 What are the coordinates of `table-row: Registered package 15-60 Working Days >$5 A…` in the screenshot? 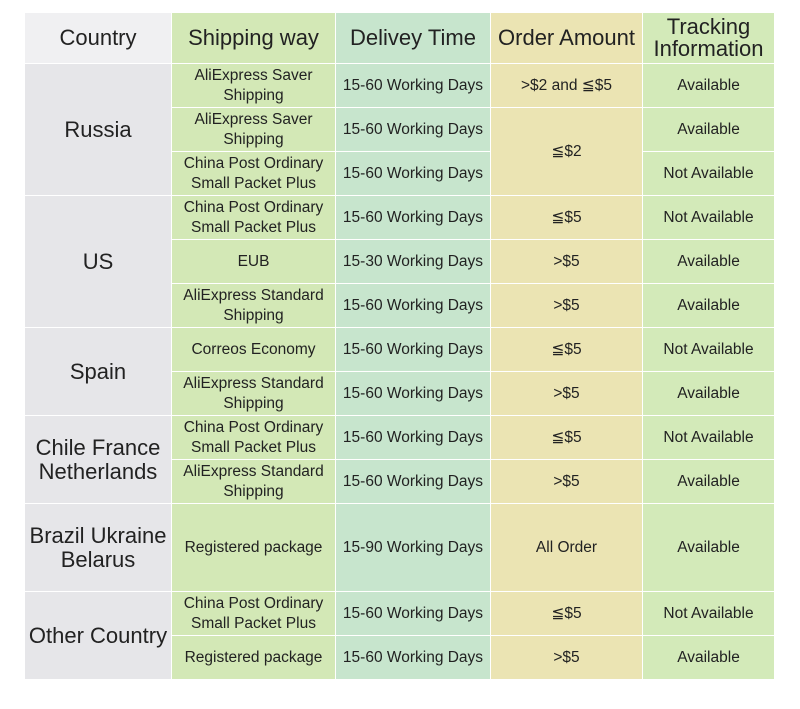 It's located at (400, 657).